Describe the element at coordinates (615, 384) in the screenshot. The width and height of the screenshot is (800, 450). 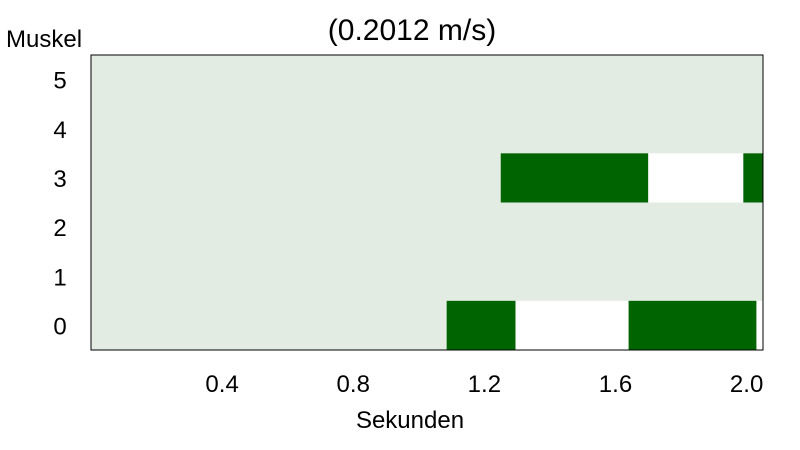
I see `x-tick-label: 1.6` at that location.